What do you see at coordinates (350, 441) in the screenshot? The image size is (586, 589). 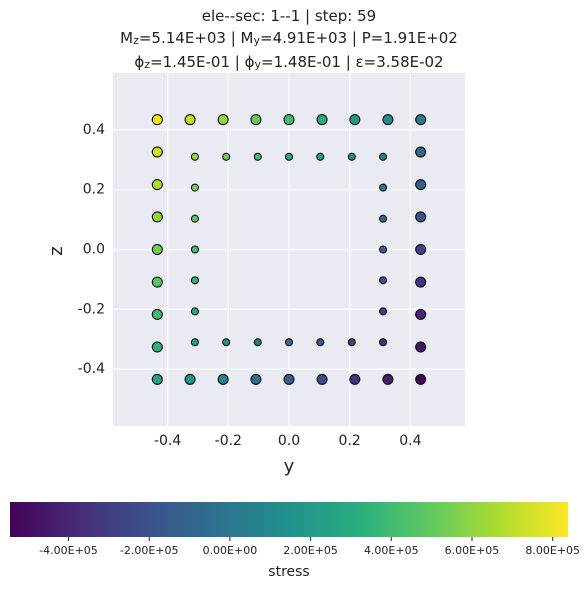 I see `x-tick-label: 0.2` at bounding box center [350, 441].